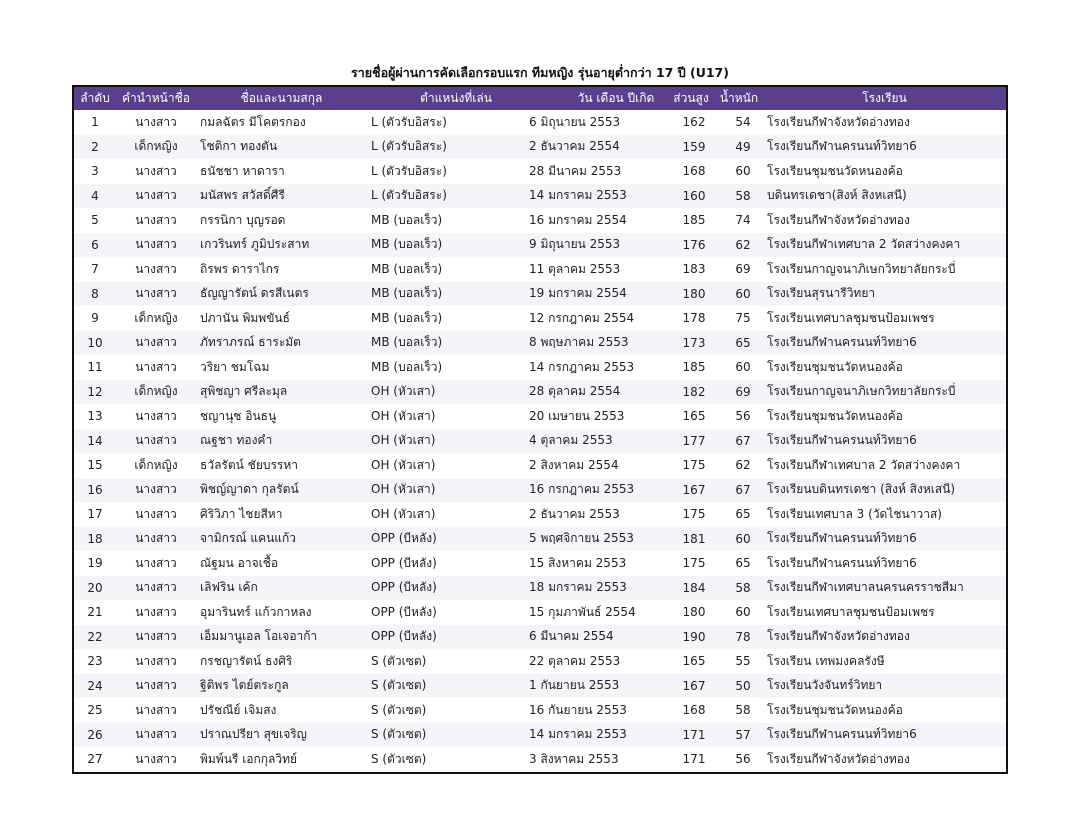 The width and height of the screenshot is (1080, 834). I want to click on cell-school: โรงเรียนกีฬาเทศบาล 2 วัดสว่างคงคา, so click(884, 244).